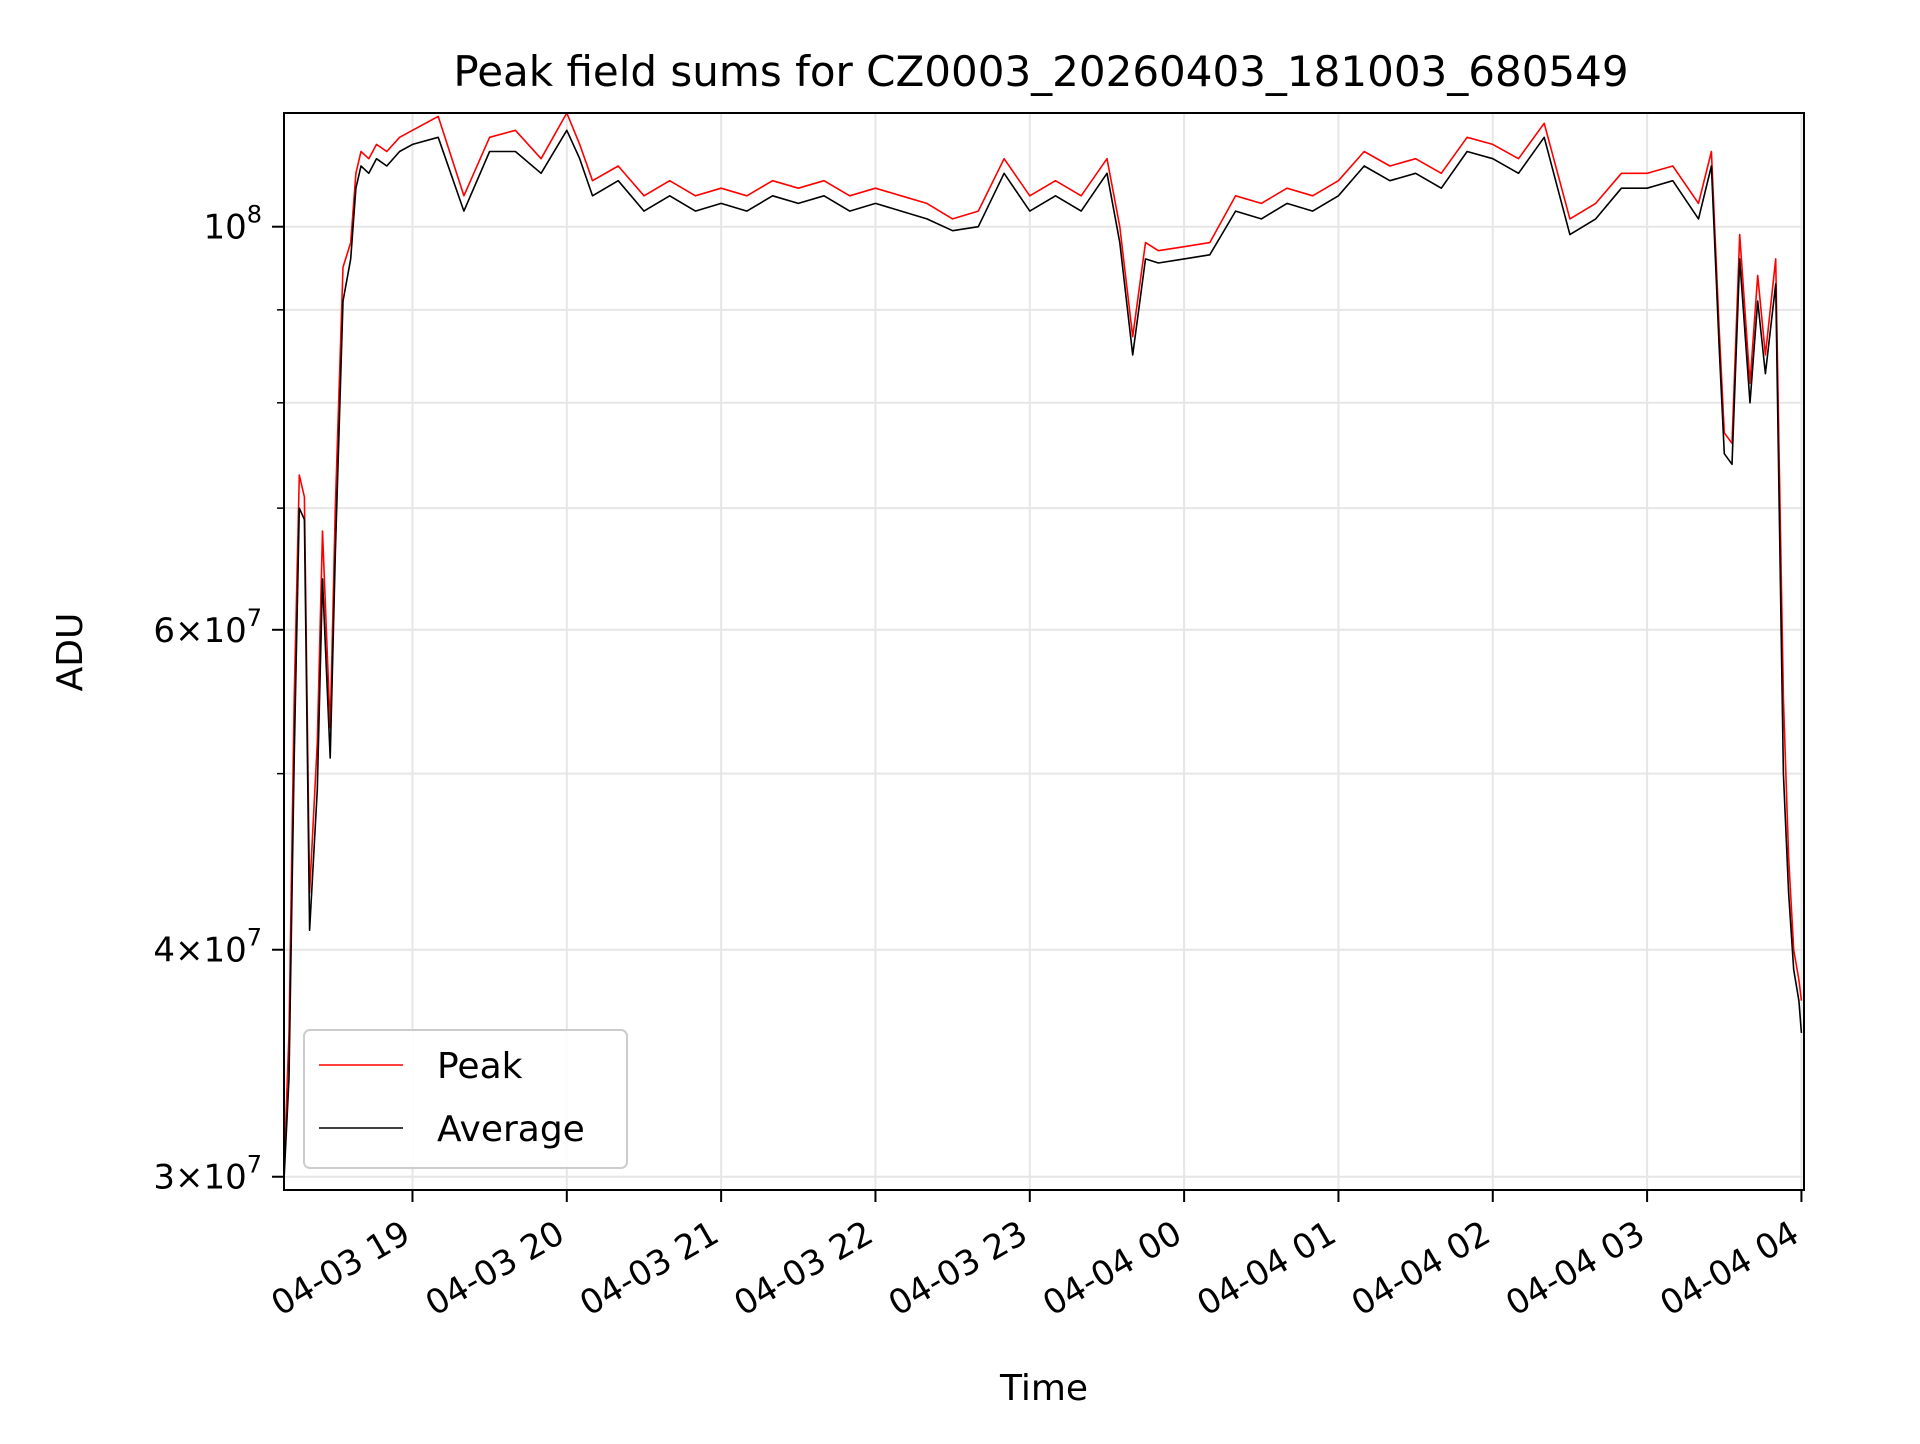  Describe the element at coordinates (232, 224) in the screenshot. I see `y-tick-label: 108` at that location.